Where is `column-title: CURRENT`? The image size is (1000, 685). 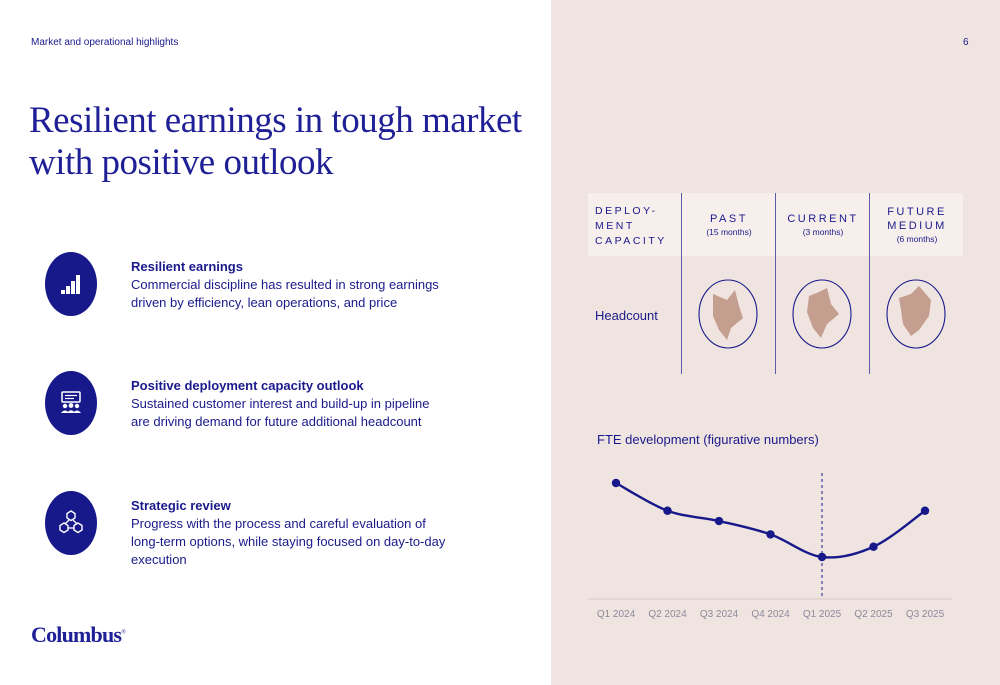
column-title: CURRENT is located at coordinates (823, 219).